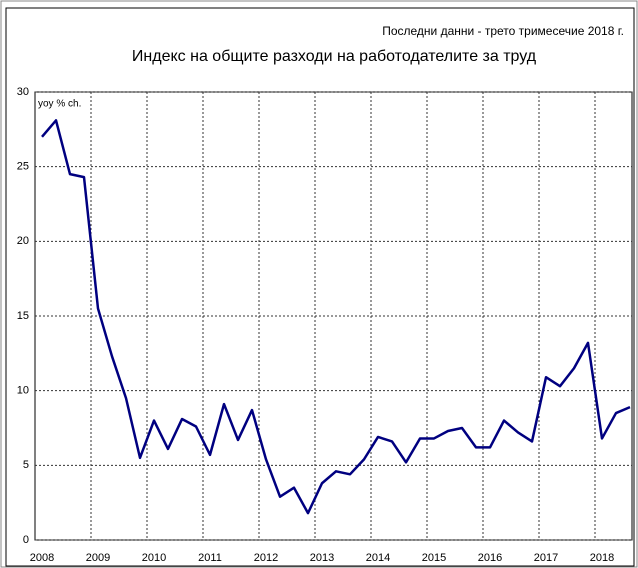  I want to click on x-tick-label: 2011, so click(210, 558).